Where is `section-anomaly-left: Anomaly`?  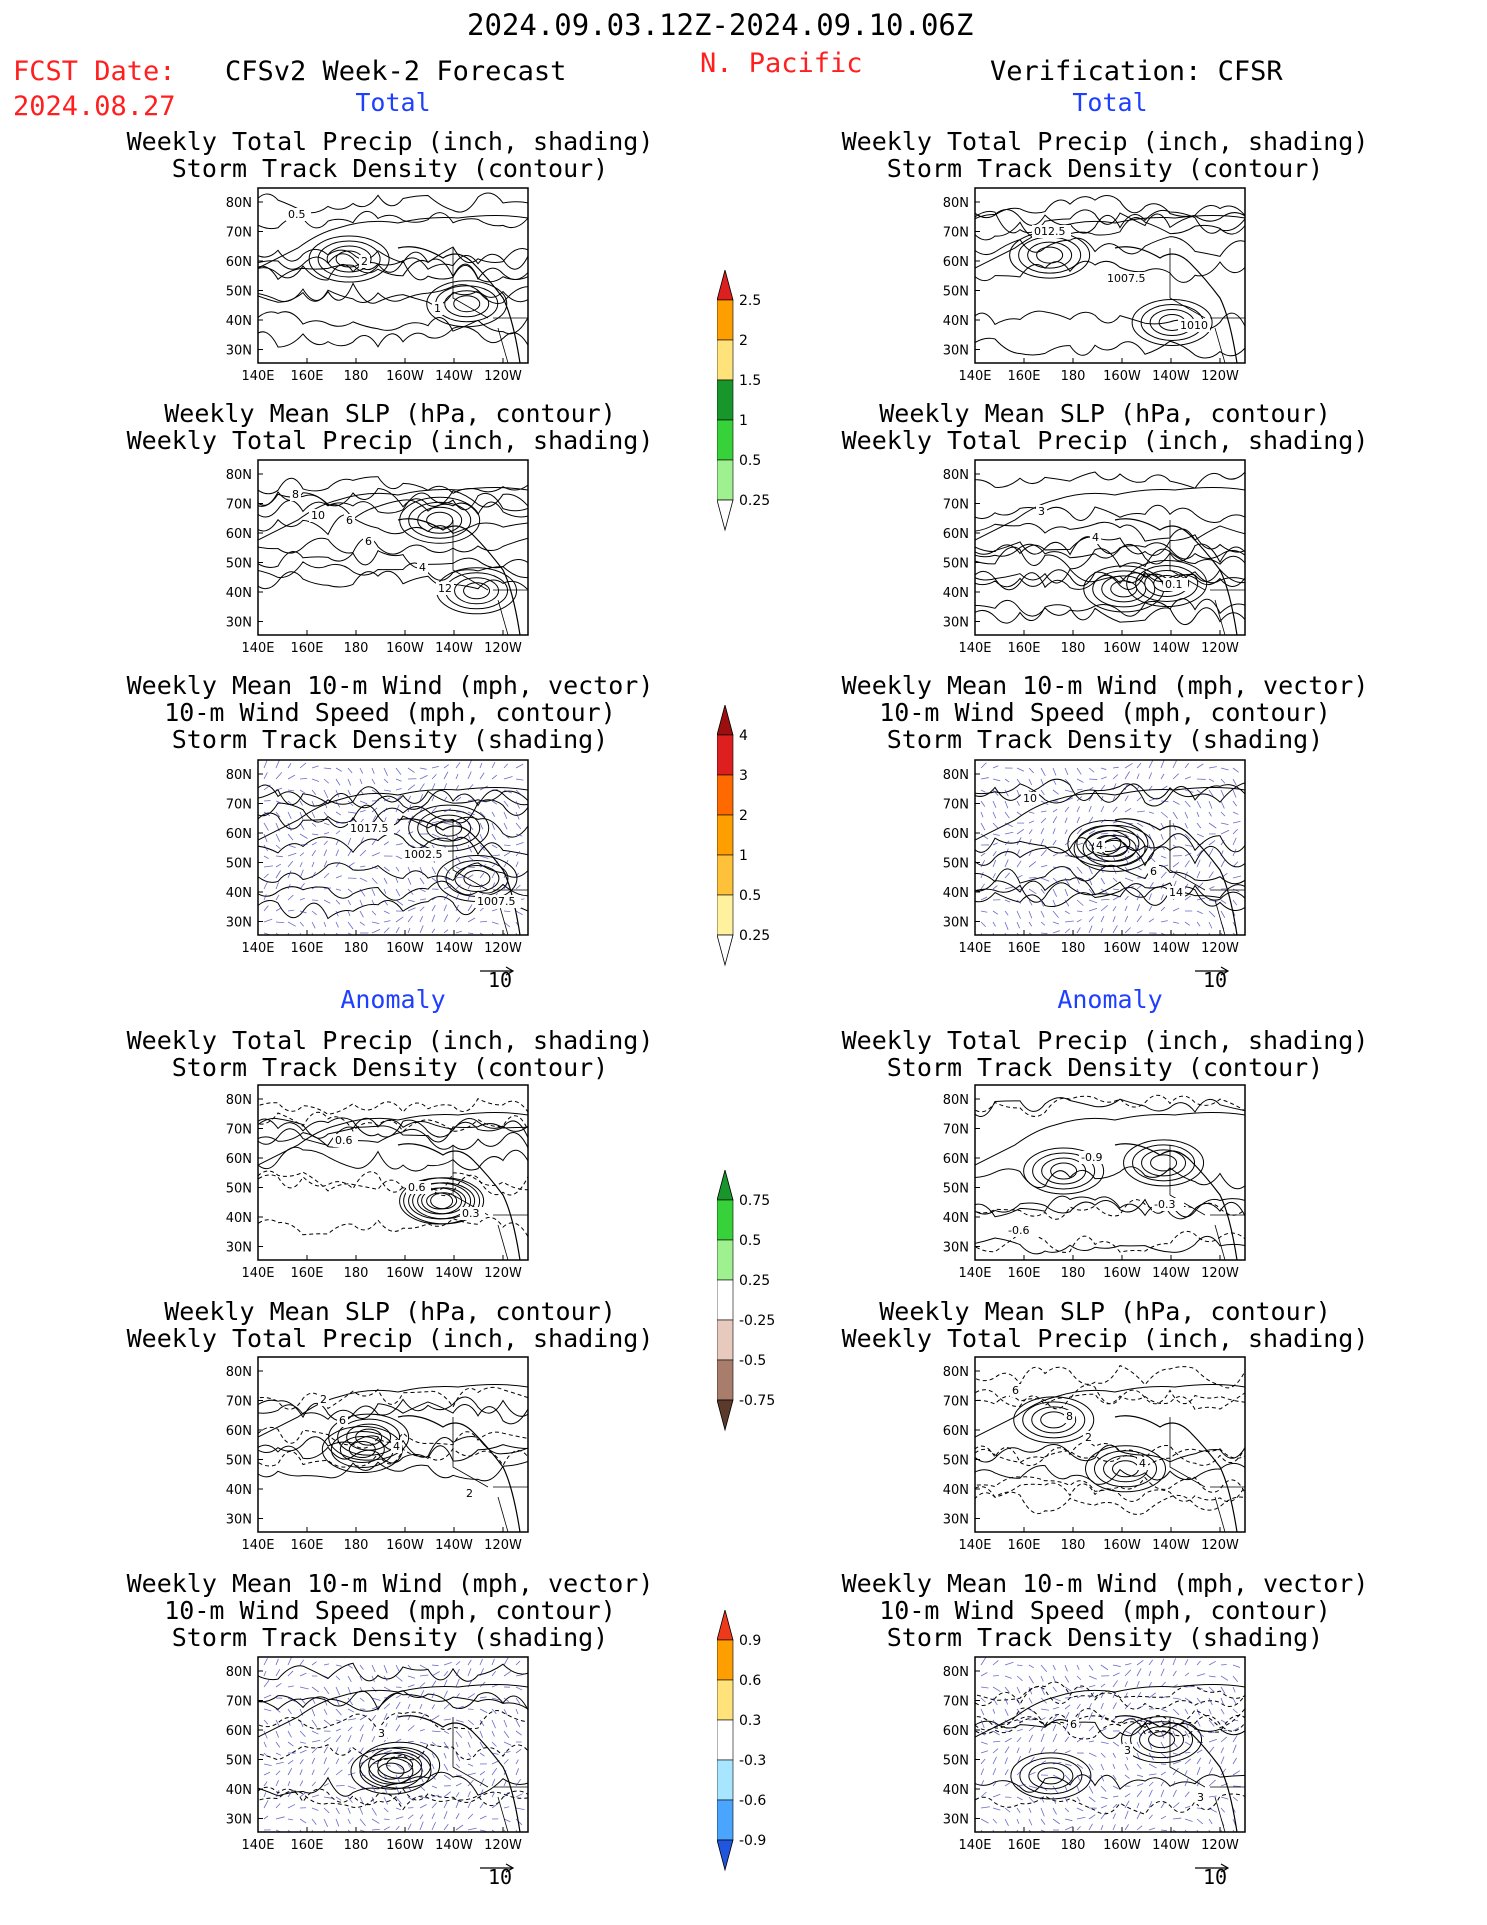 section-anomaly-left: Anomaly is located at coordinates (393, 999).